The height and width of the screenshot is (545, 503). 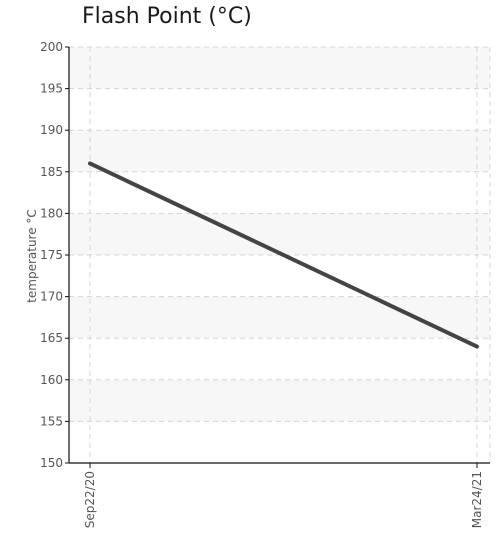 I want to click on y-tick-label: 190, so click(x=51, y=130).